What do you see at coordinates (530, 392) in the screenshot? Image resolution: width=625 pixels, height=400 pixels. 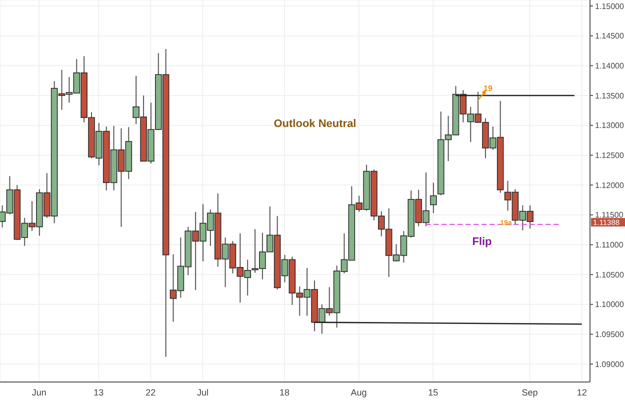 I see `x-tick-label: Sep` at bounding box center [530, 392].